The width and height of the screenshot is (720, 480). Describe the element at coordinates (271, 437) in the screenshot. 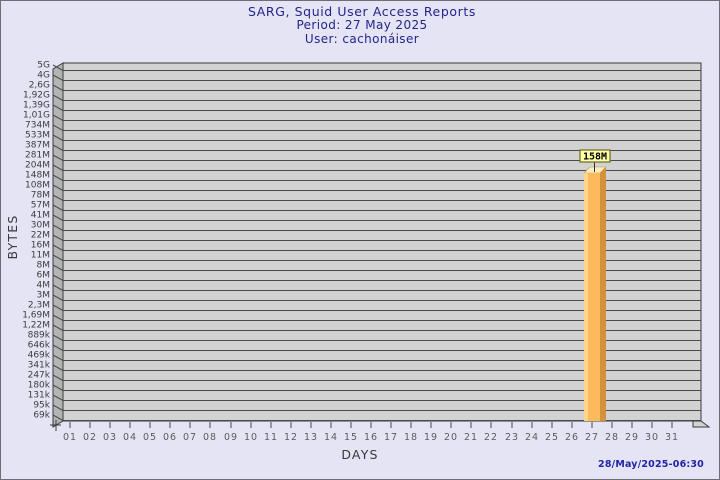

I see `x-tick-label: 11` at that location.